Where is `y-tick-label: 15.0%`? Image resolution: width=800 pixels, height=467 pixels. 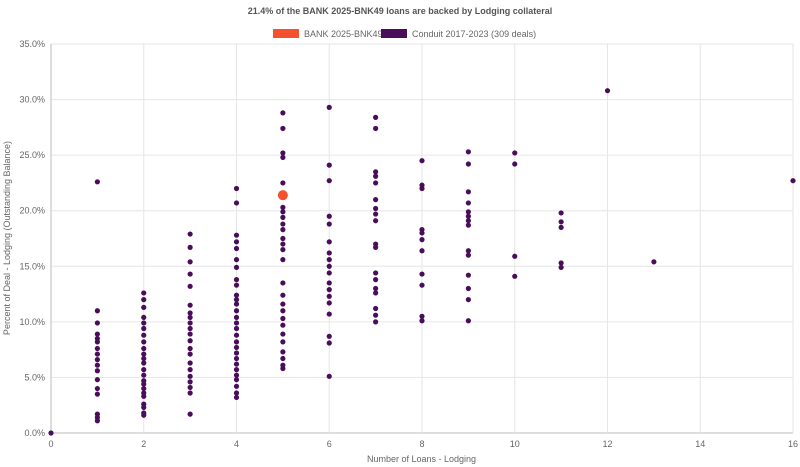
y-tick-label: 15.0% is located at coordinates (32, 266).